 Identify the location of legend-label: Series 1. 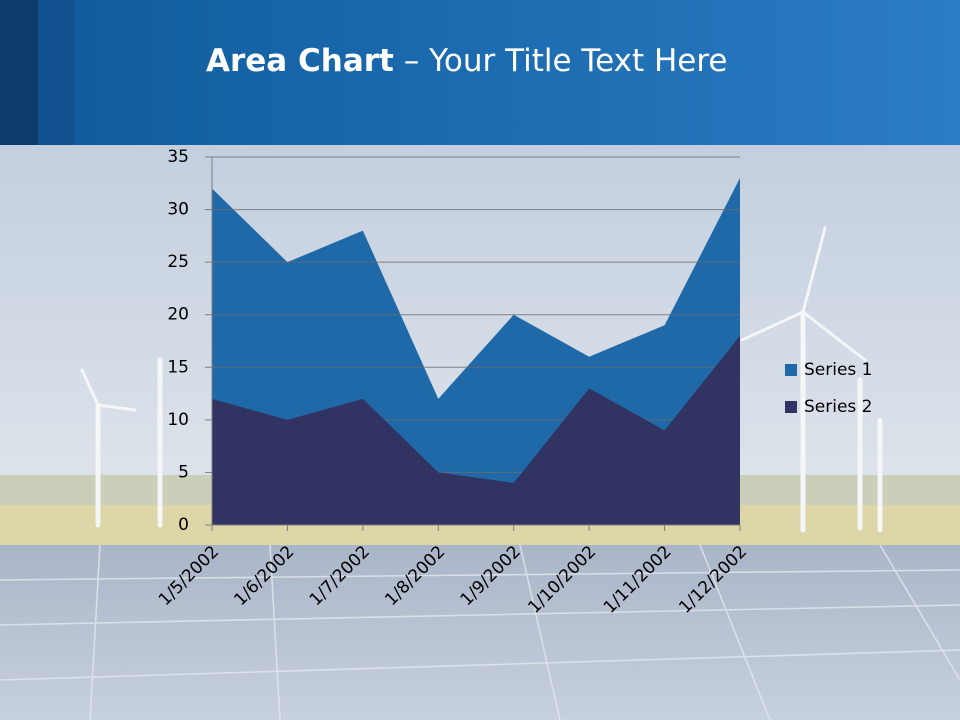
(838, 370).